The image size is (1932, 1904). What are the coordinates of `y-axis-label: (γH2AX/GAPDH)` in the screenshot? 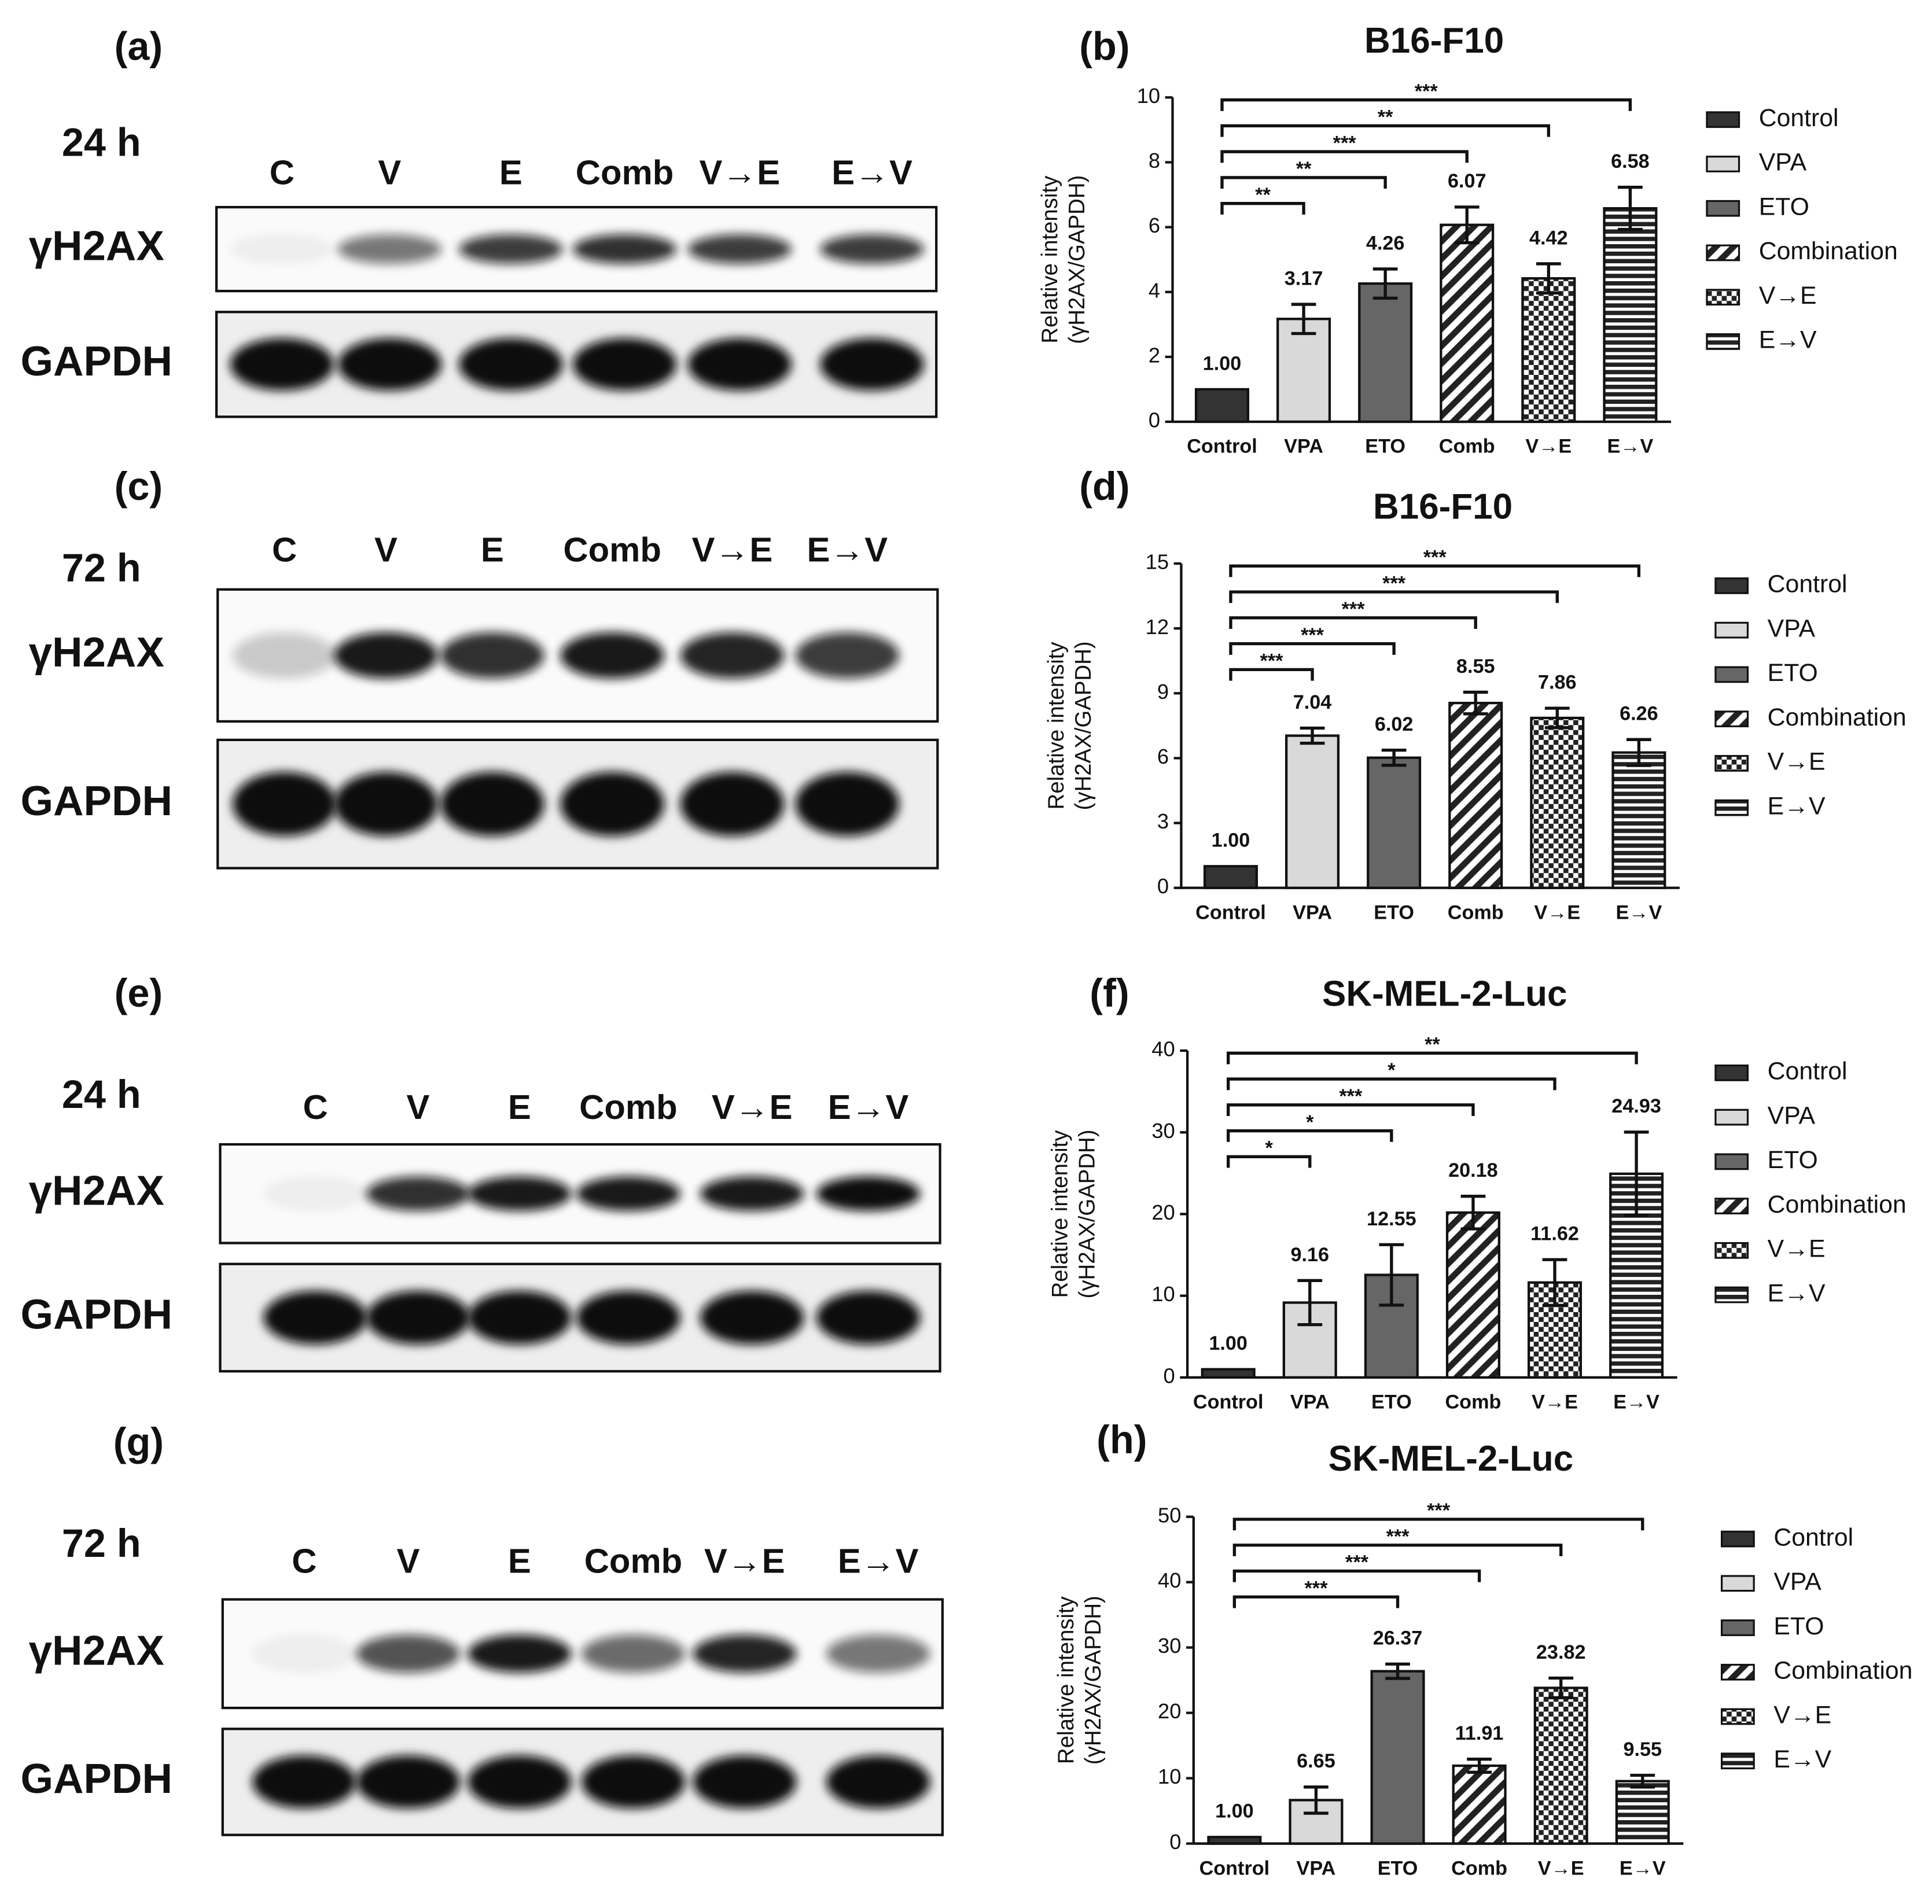 It's located at (1077, 259).